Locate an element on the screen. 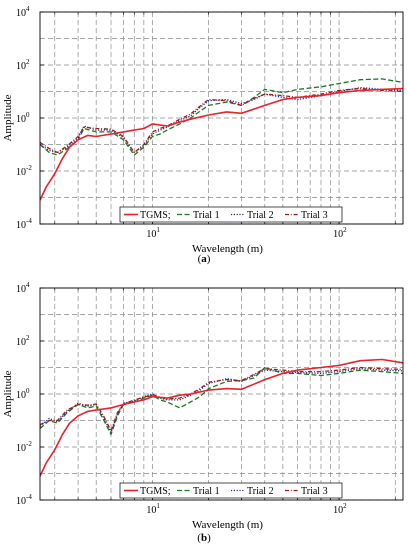  panel-caption: (a) is located at coordinates (204, 259).